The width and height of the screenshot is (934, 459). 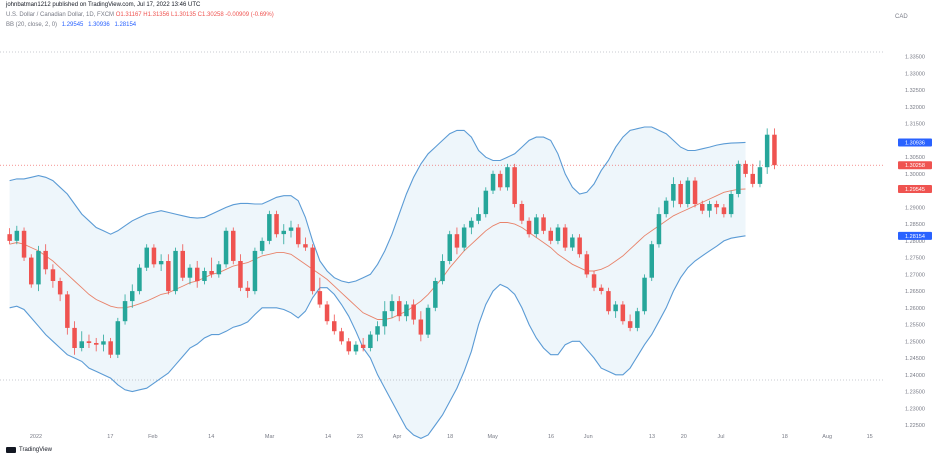 What do you see at coordinates (915, 309) in the screenshot?
I see `y-tick-label: 1.26000` at bounding box center [915, 309].